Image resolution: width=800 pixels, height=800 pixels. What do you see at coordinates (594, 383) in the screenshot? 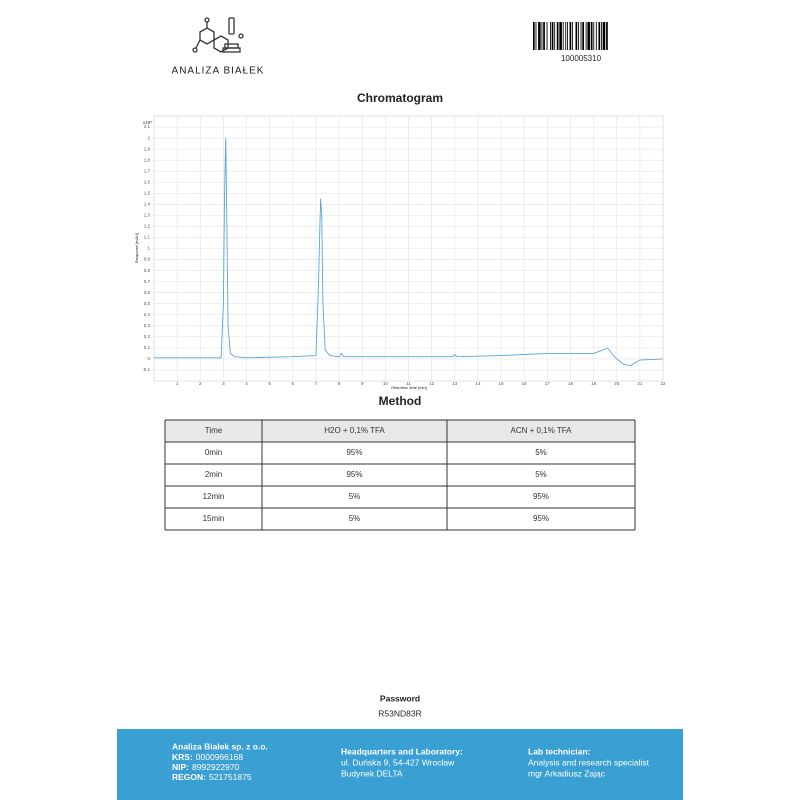
I see `x-tick-label: 19` at bounding box center [594, 383].